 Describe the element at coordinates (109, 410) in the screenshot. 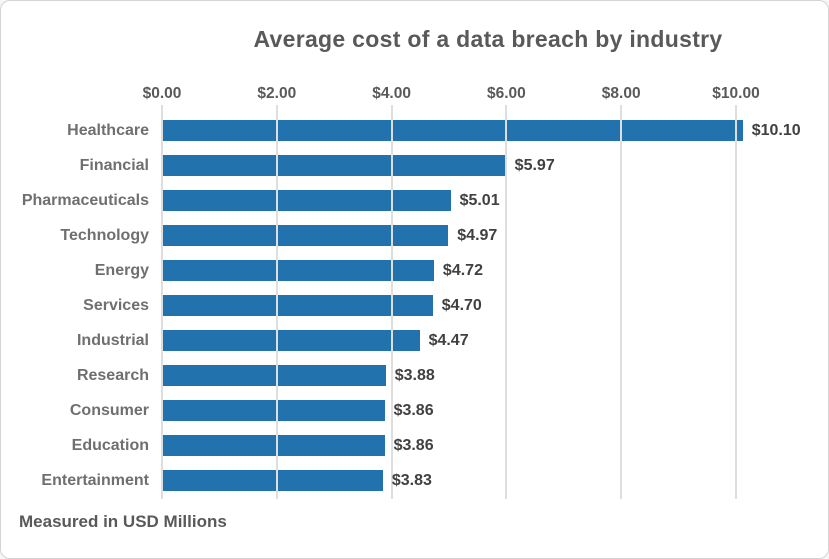

I see `category-label: Consumer` at that location.